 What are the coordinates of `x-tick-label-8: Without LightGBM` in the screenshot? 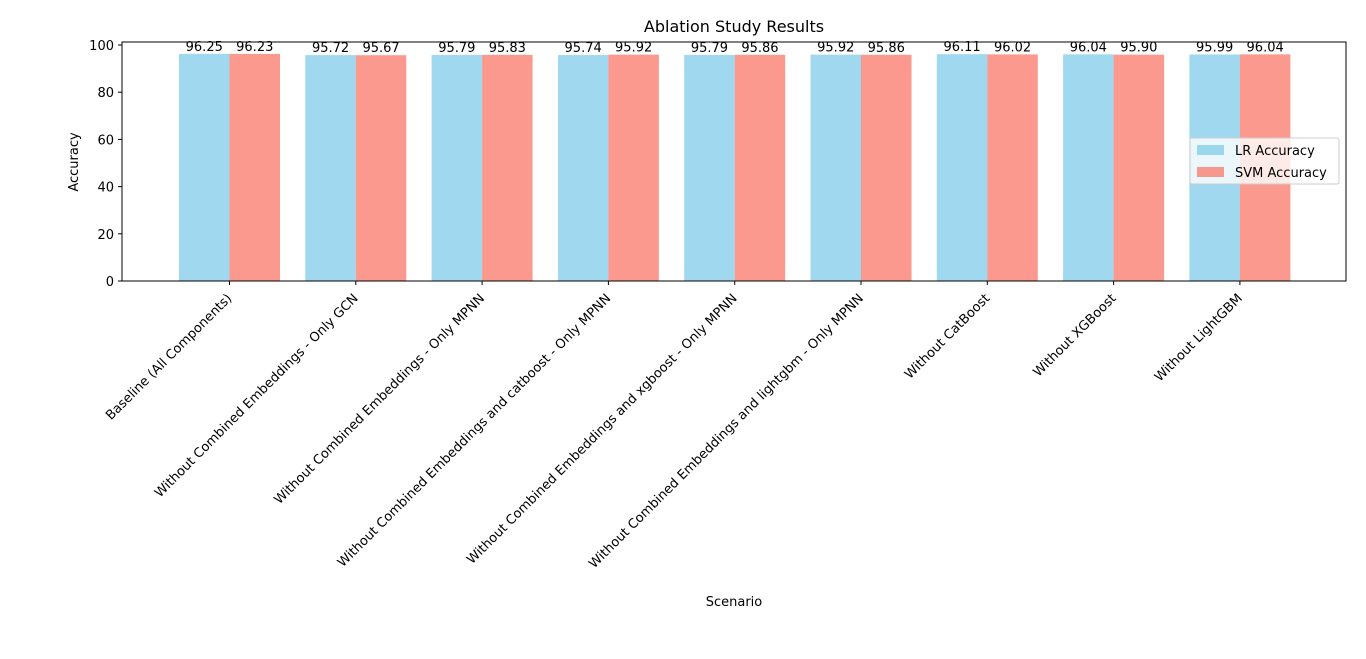 It's located at (1199, 338).